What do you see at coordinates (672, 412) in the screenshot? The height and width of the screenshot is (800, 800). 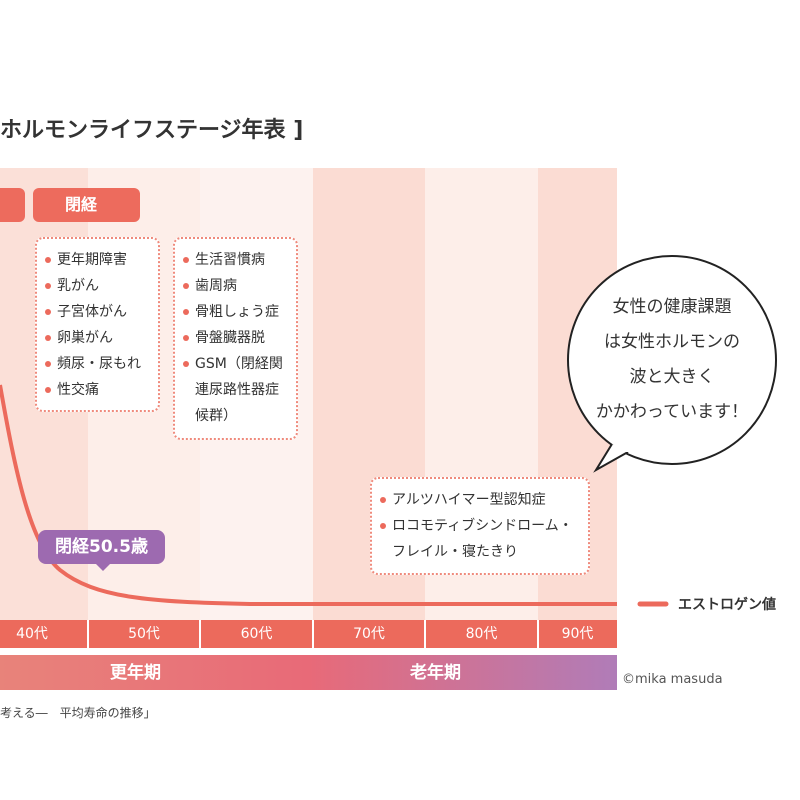 I see `bubble-line: かかわっています！` at bounding box center [672, 412].